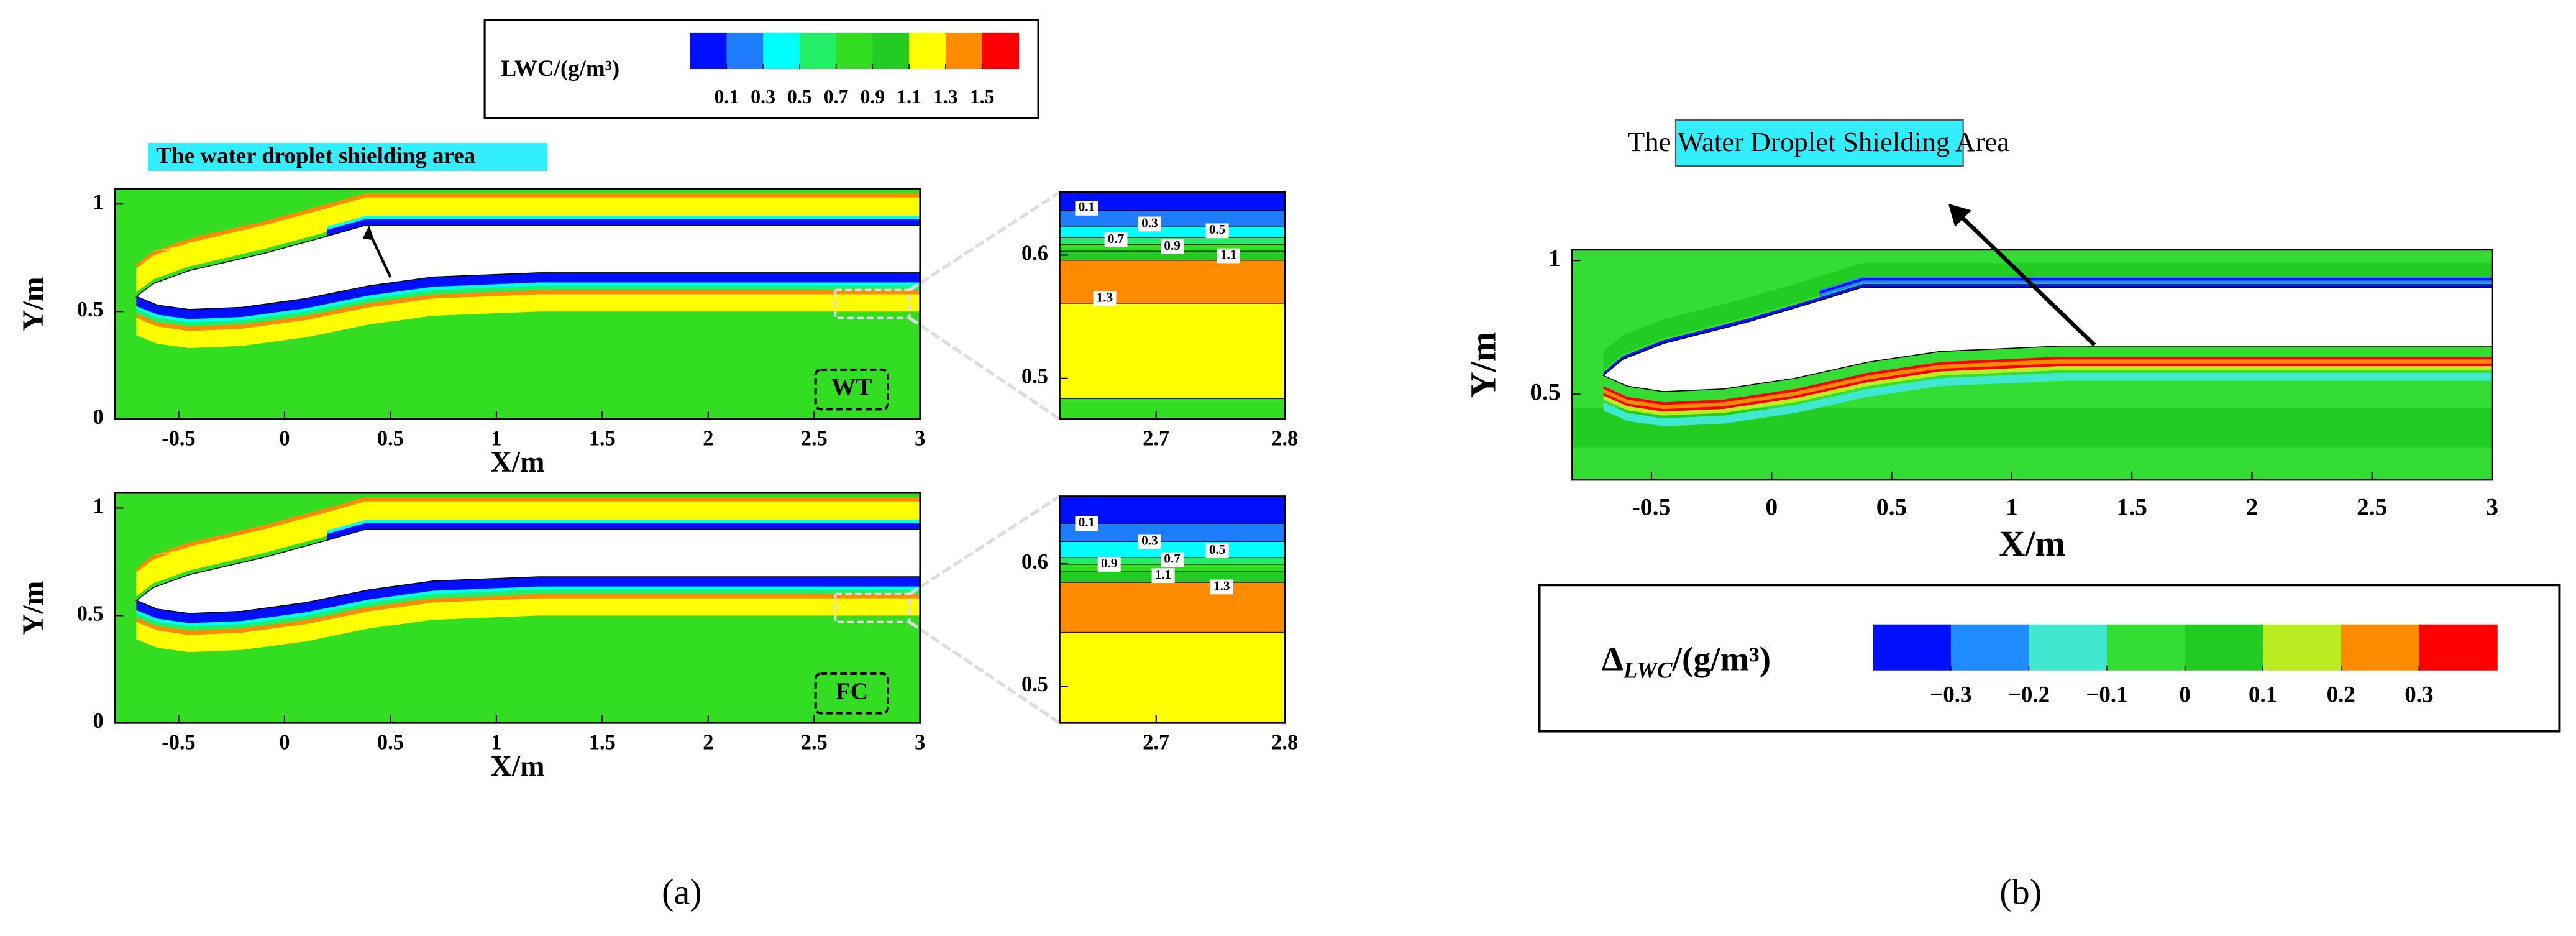  I want to click on contour-label: 0.3, so click(1149, 222).